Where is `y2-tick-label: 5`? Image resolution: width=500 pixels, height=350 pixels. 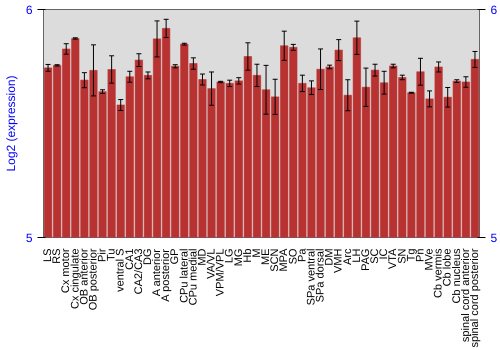
y2-tick-label: 5 is located at coordinates (494, 238).